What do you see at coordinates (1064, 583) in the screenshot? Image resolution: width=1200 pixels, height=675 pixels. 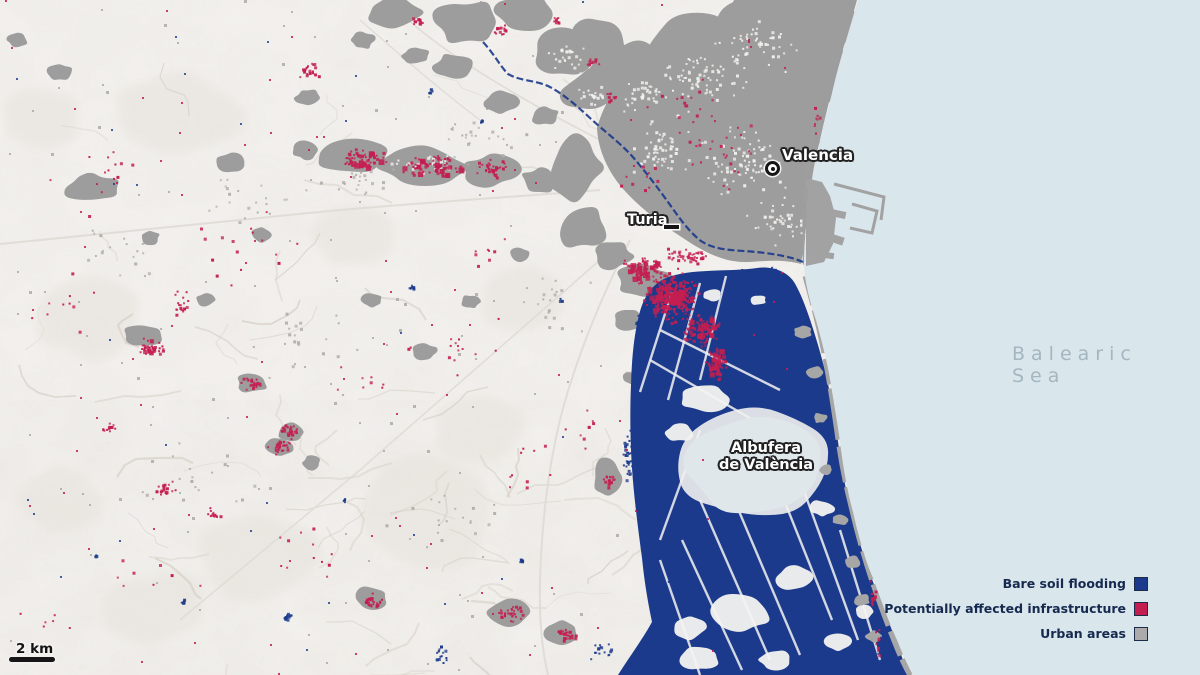 I see `legend-label-flooding: Bare soil flooding` at bounding box center [1064, 583].